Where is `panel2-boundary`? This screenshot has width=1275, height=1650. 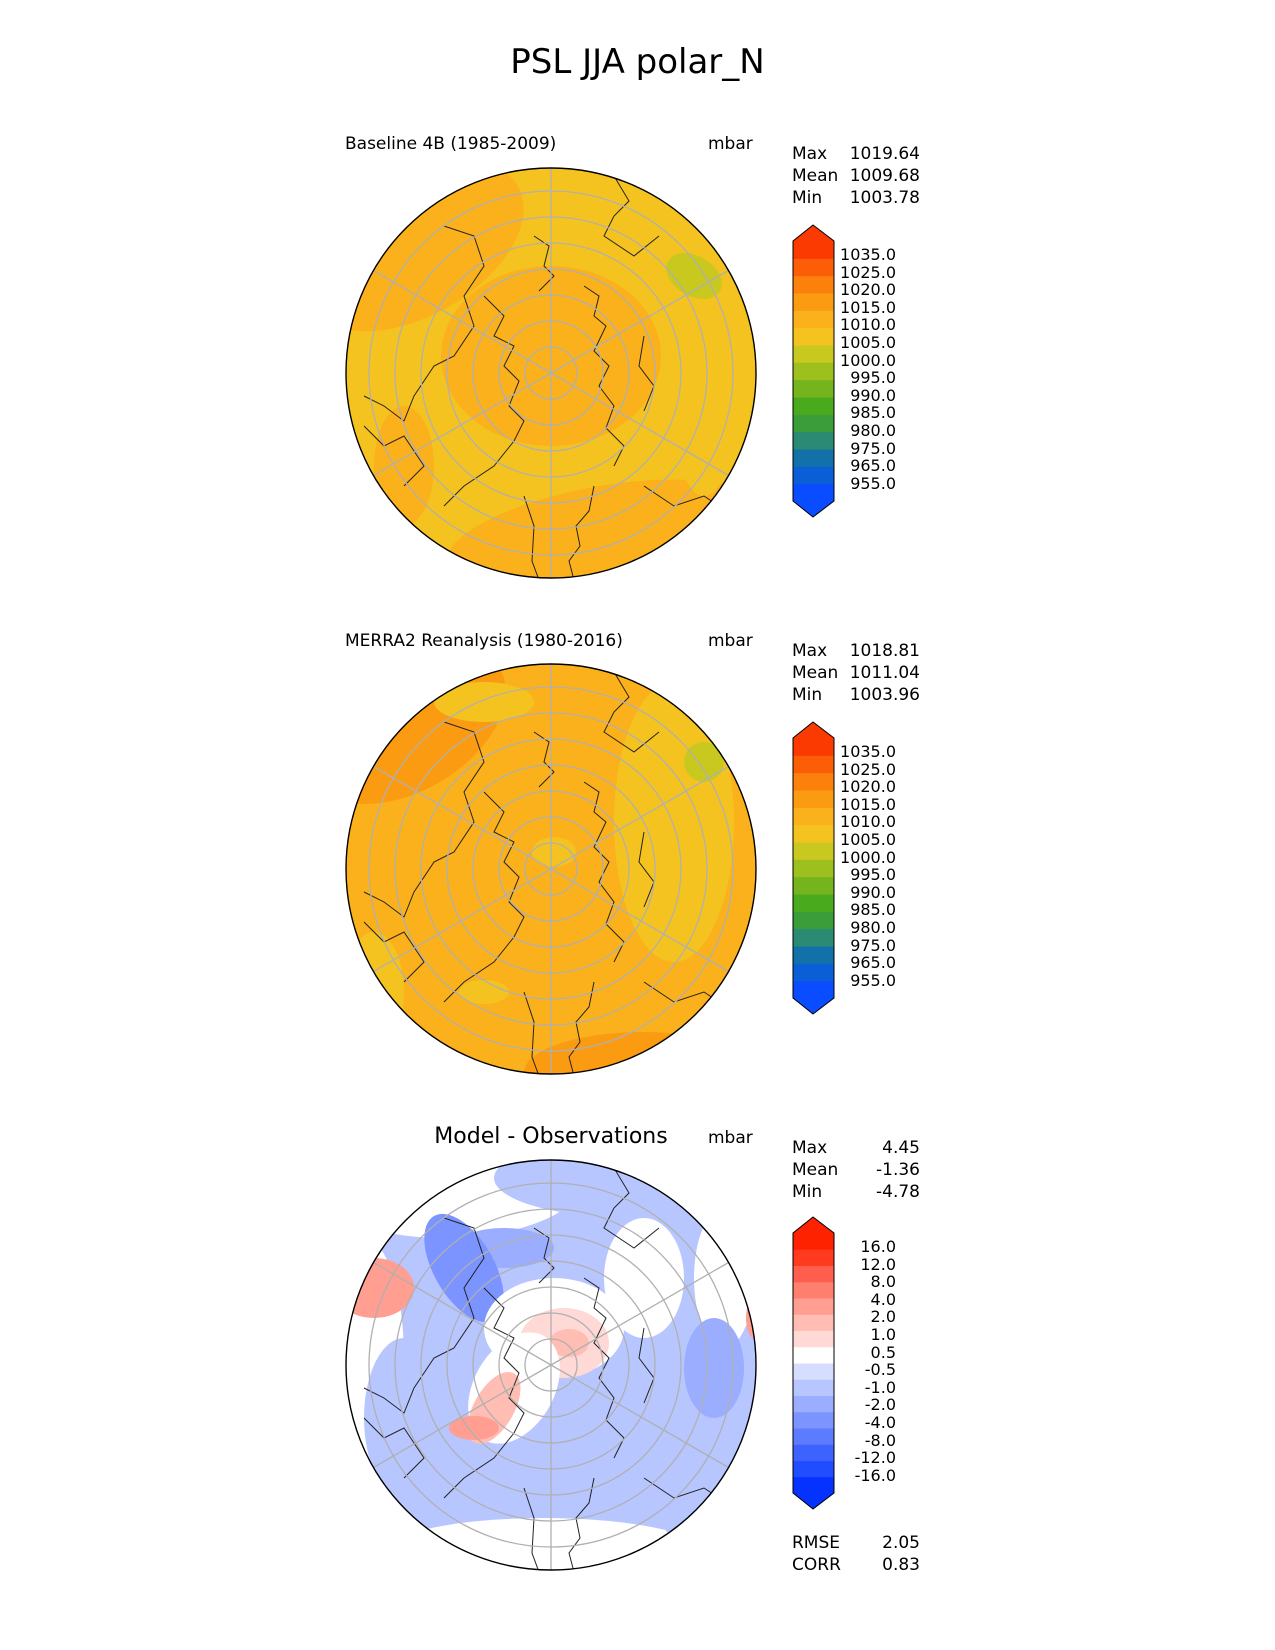
panel2-boundary is located at coordinates (551, 869).